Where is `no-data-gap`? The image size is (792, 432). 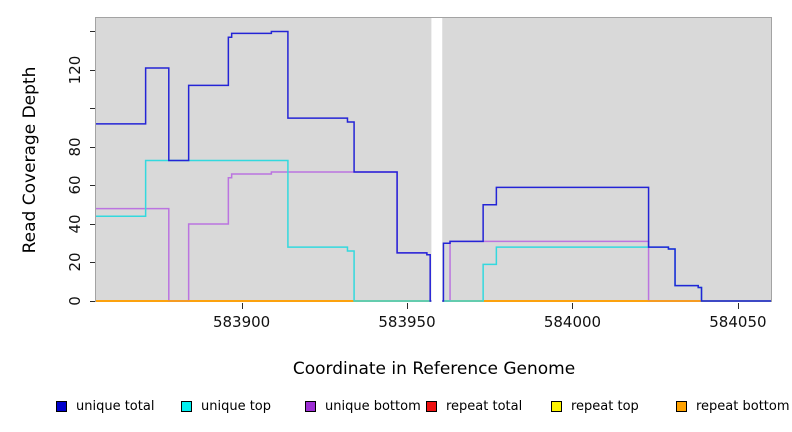
no-data-gap is located at coordinates (437, 160).